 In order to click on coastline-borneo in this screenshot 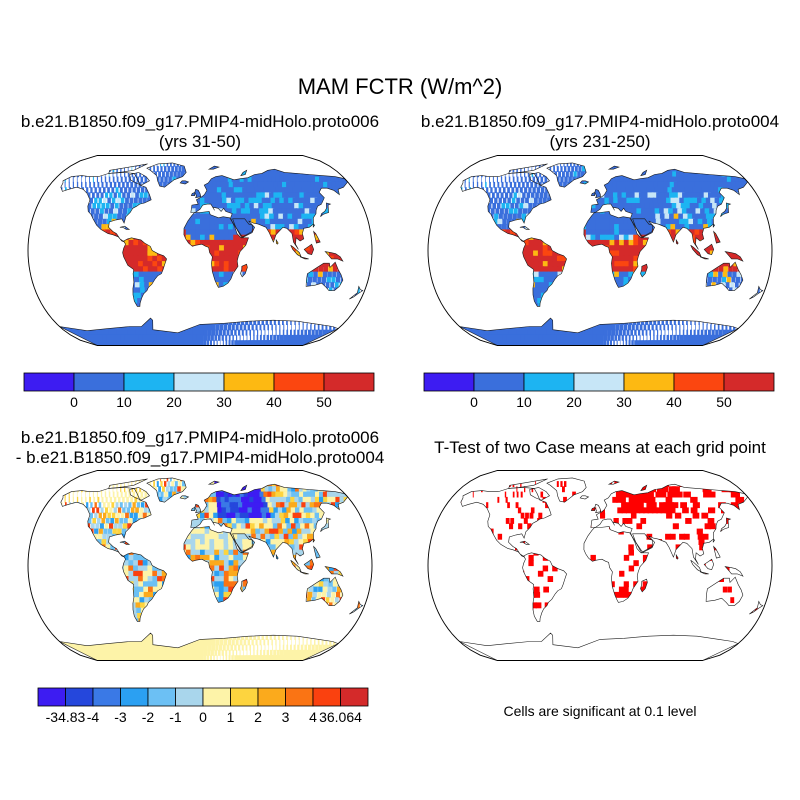, I will do `click(309, 249)`.